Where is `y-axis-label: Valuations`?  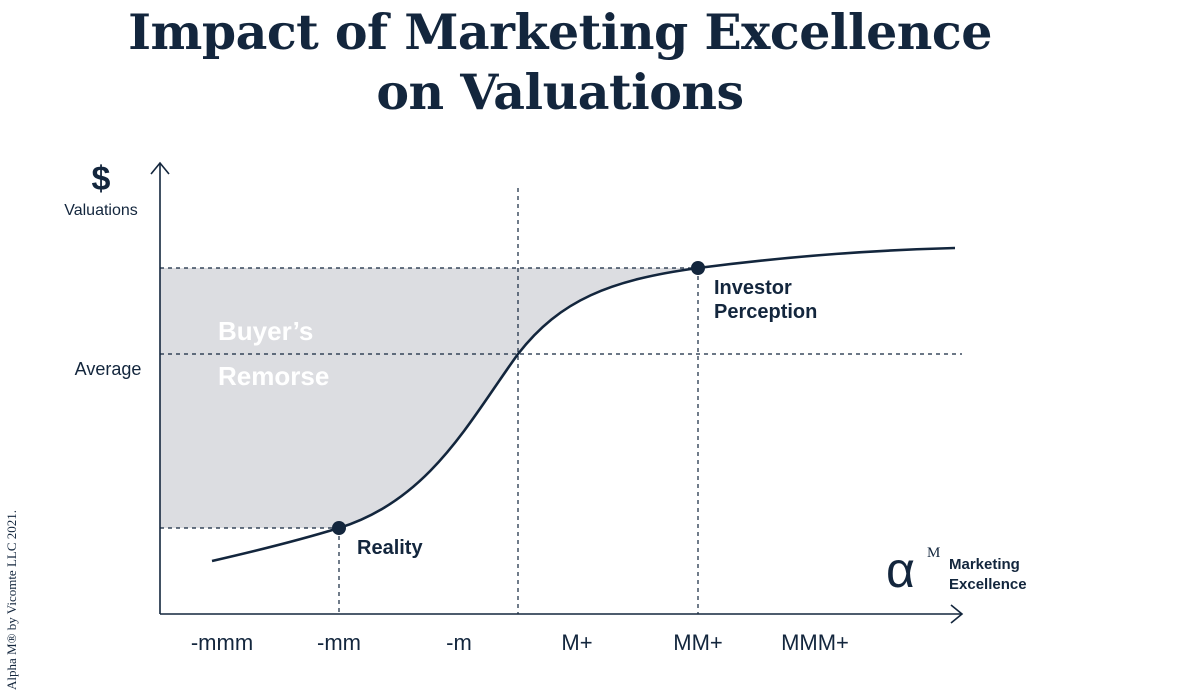 y-axis-label: Valuations is located at coordinates (101, 210).